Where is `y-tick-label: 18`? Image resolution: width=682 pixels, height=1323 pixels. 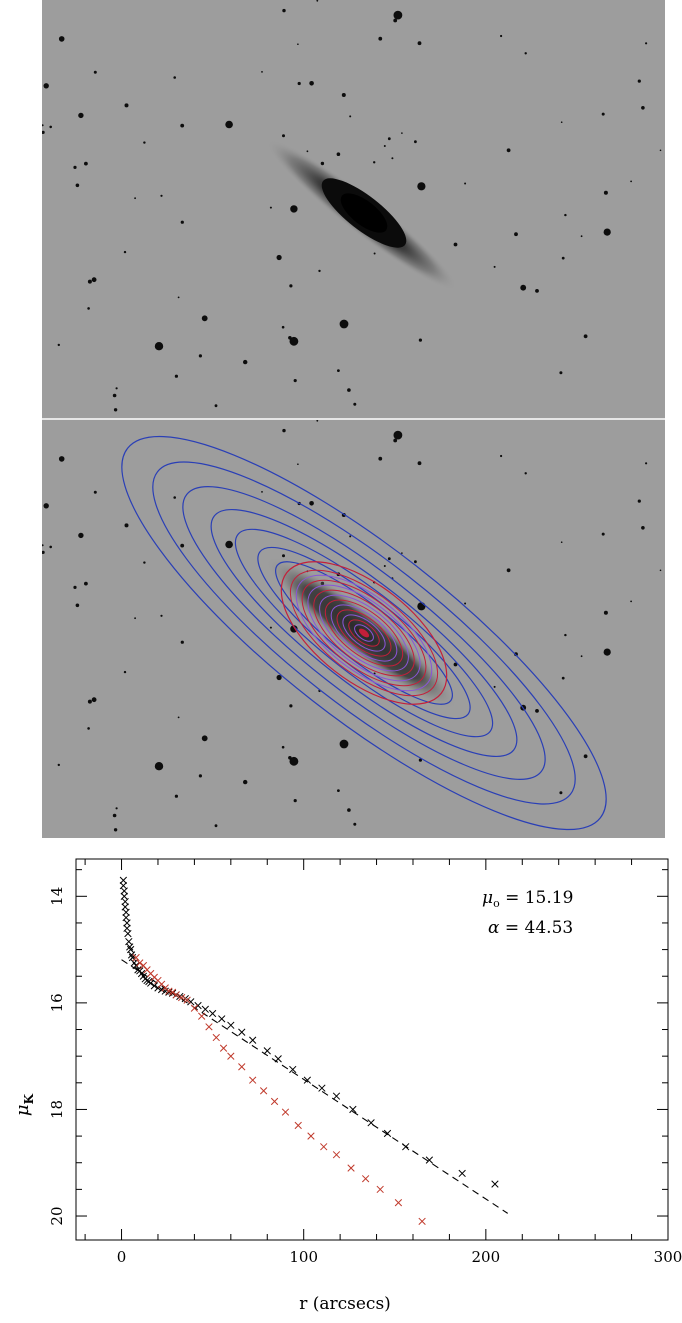
y-tick-label: 18 is located at coordinates (57, 1109).